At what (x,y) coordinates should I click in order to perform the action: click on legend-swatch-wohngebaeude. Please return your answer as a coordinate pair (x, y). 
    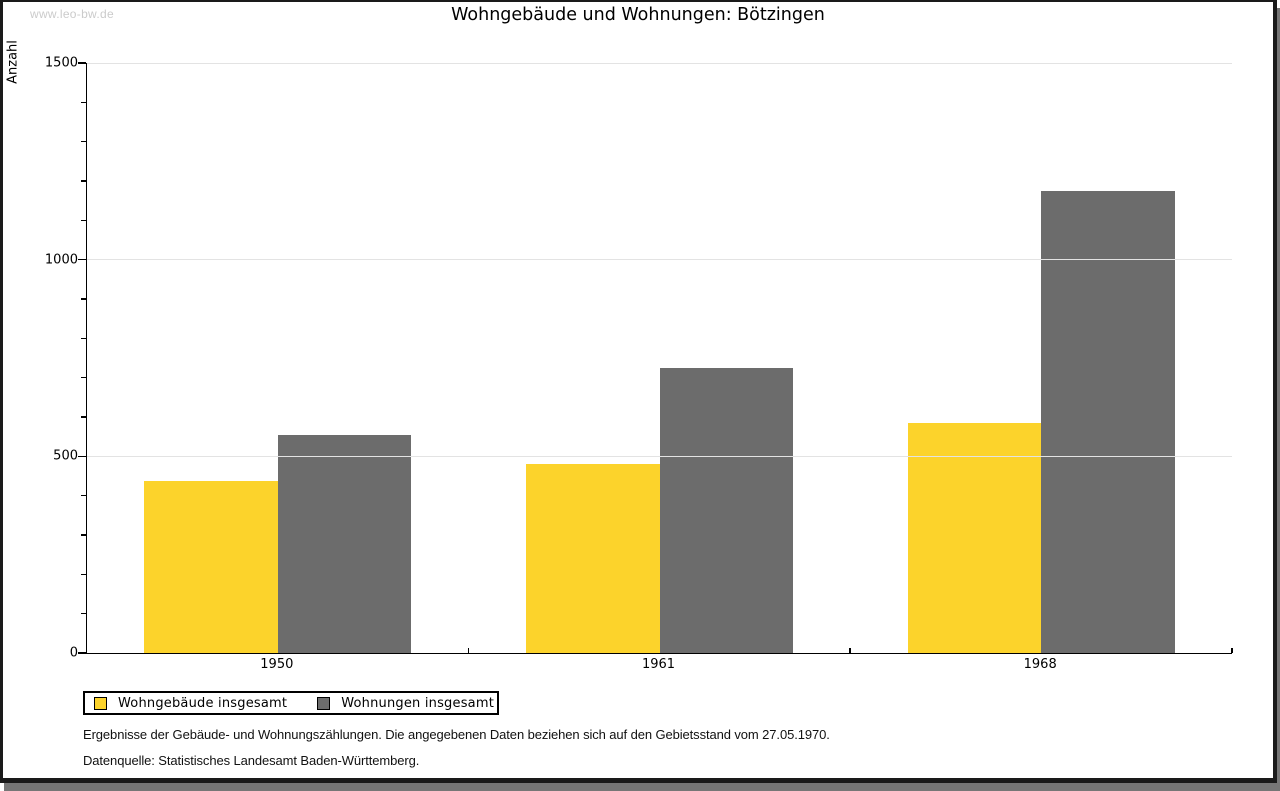
    Looking at the image, I should click on (100, 703).